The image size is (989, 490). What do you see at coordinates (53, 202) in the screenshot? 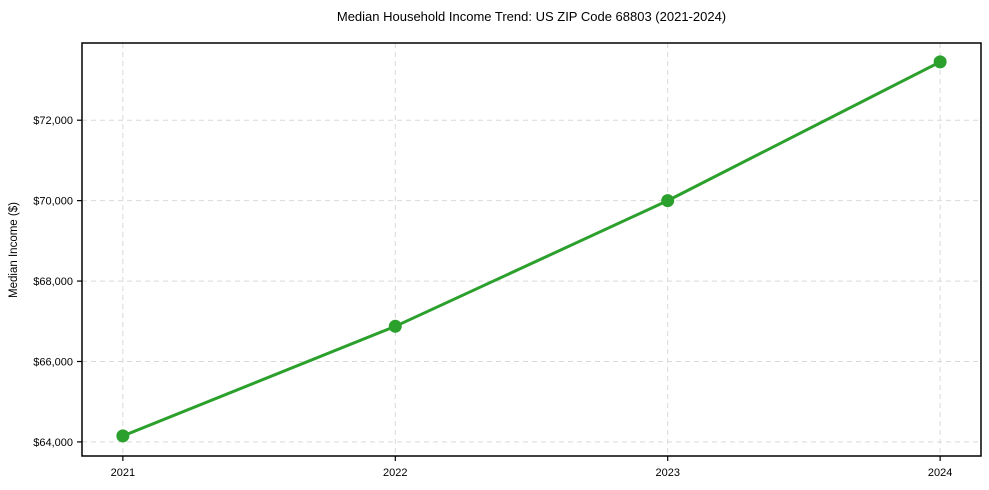
I see `y-tick-label: $70,000` at bounding box center [53, 202].